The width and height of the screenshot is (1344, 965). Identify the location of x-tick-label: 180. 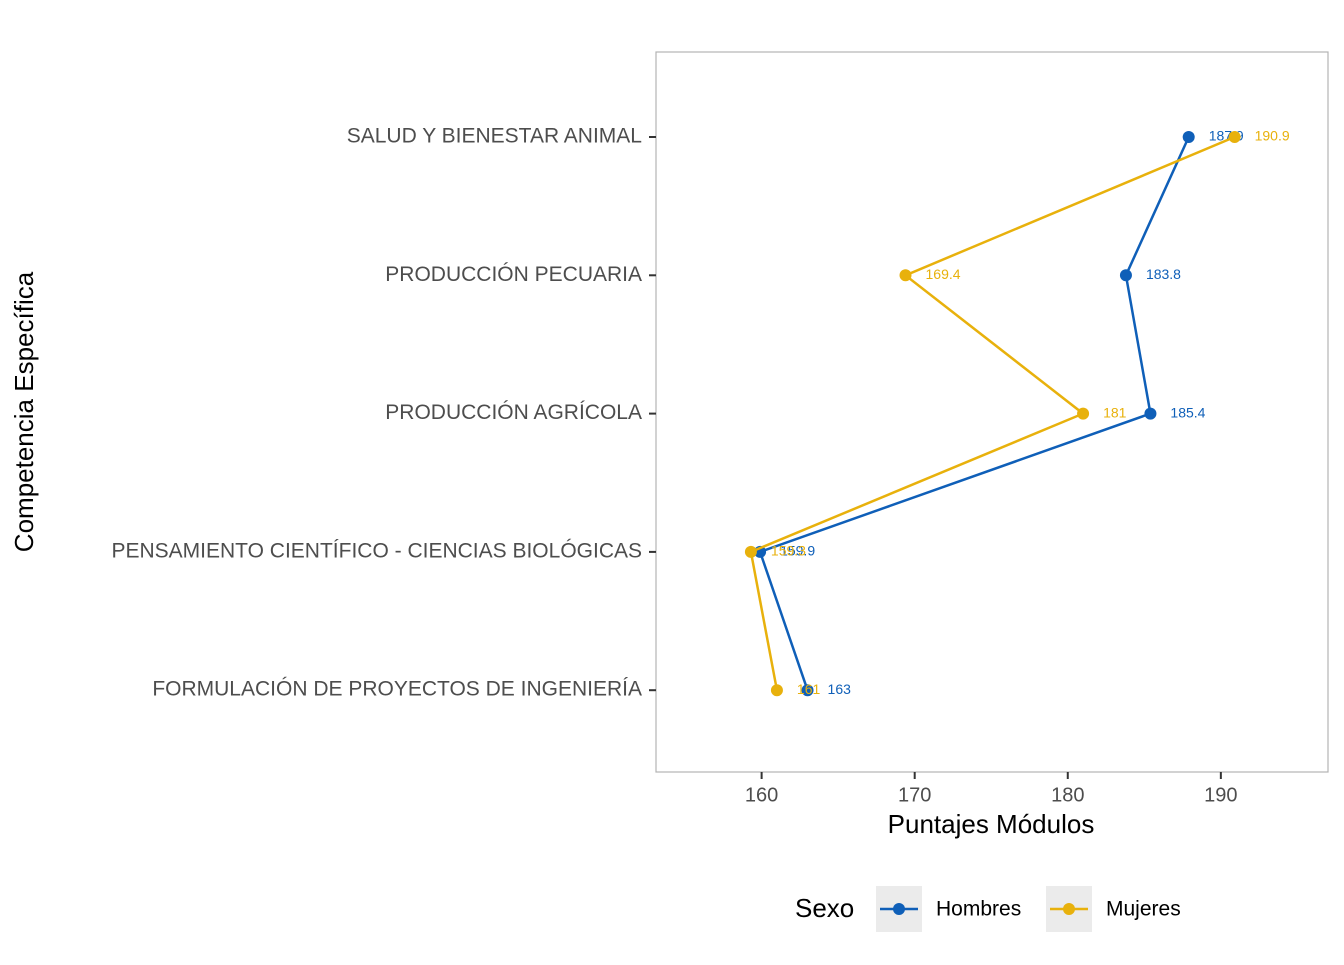
(1067, 795).